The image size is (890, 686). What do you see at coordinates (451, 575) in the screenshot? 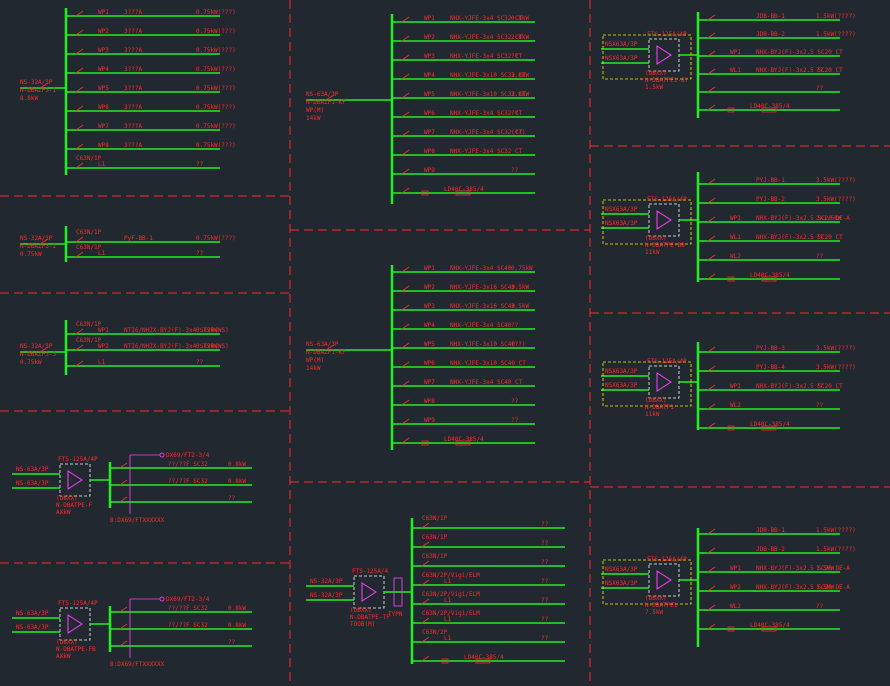
I see `breaker-label: C63N/2P/Vigi/ELM` at bounding box center [451, 575].